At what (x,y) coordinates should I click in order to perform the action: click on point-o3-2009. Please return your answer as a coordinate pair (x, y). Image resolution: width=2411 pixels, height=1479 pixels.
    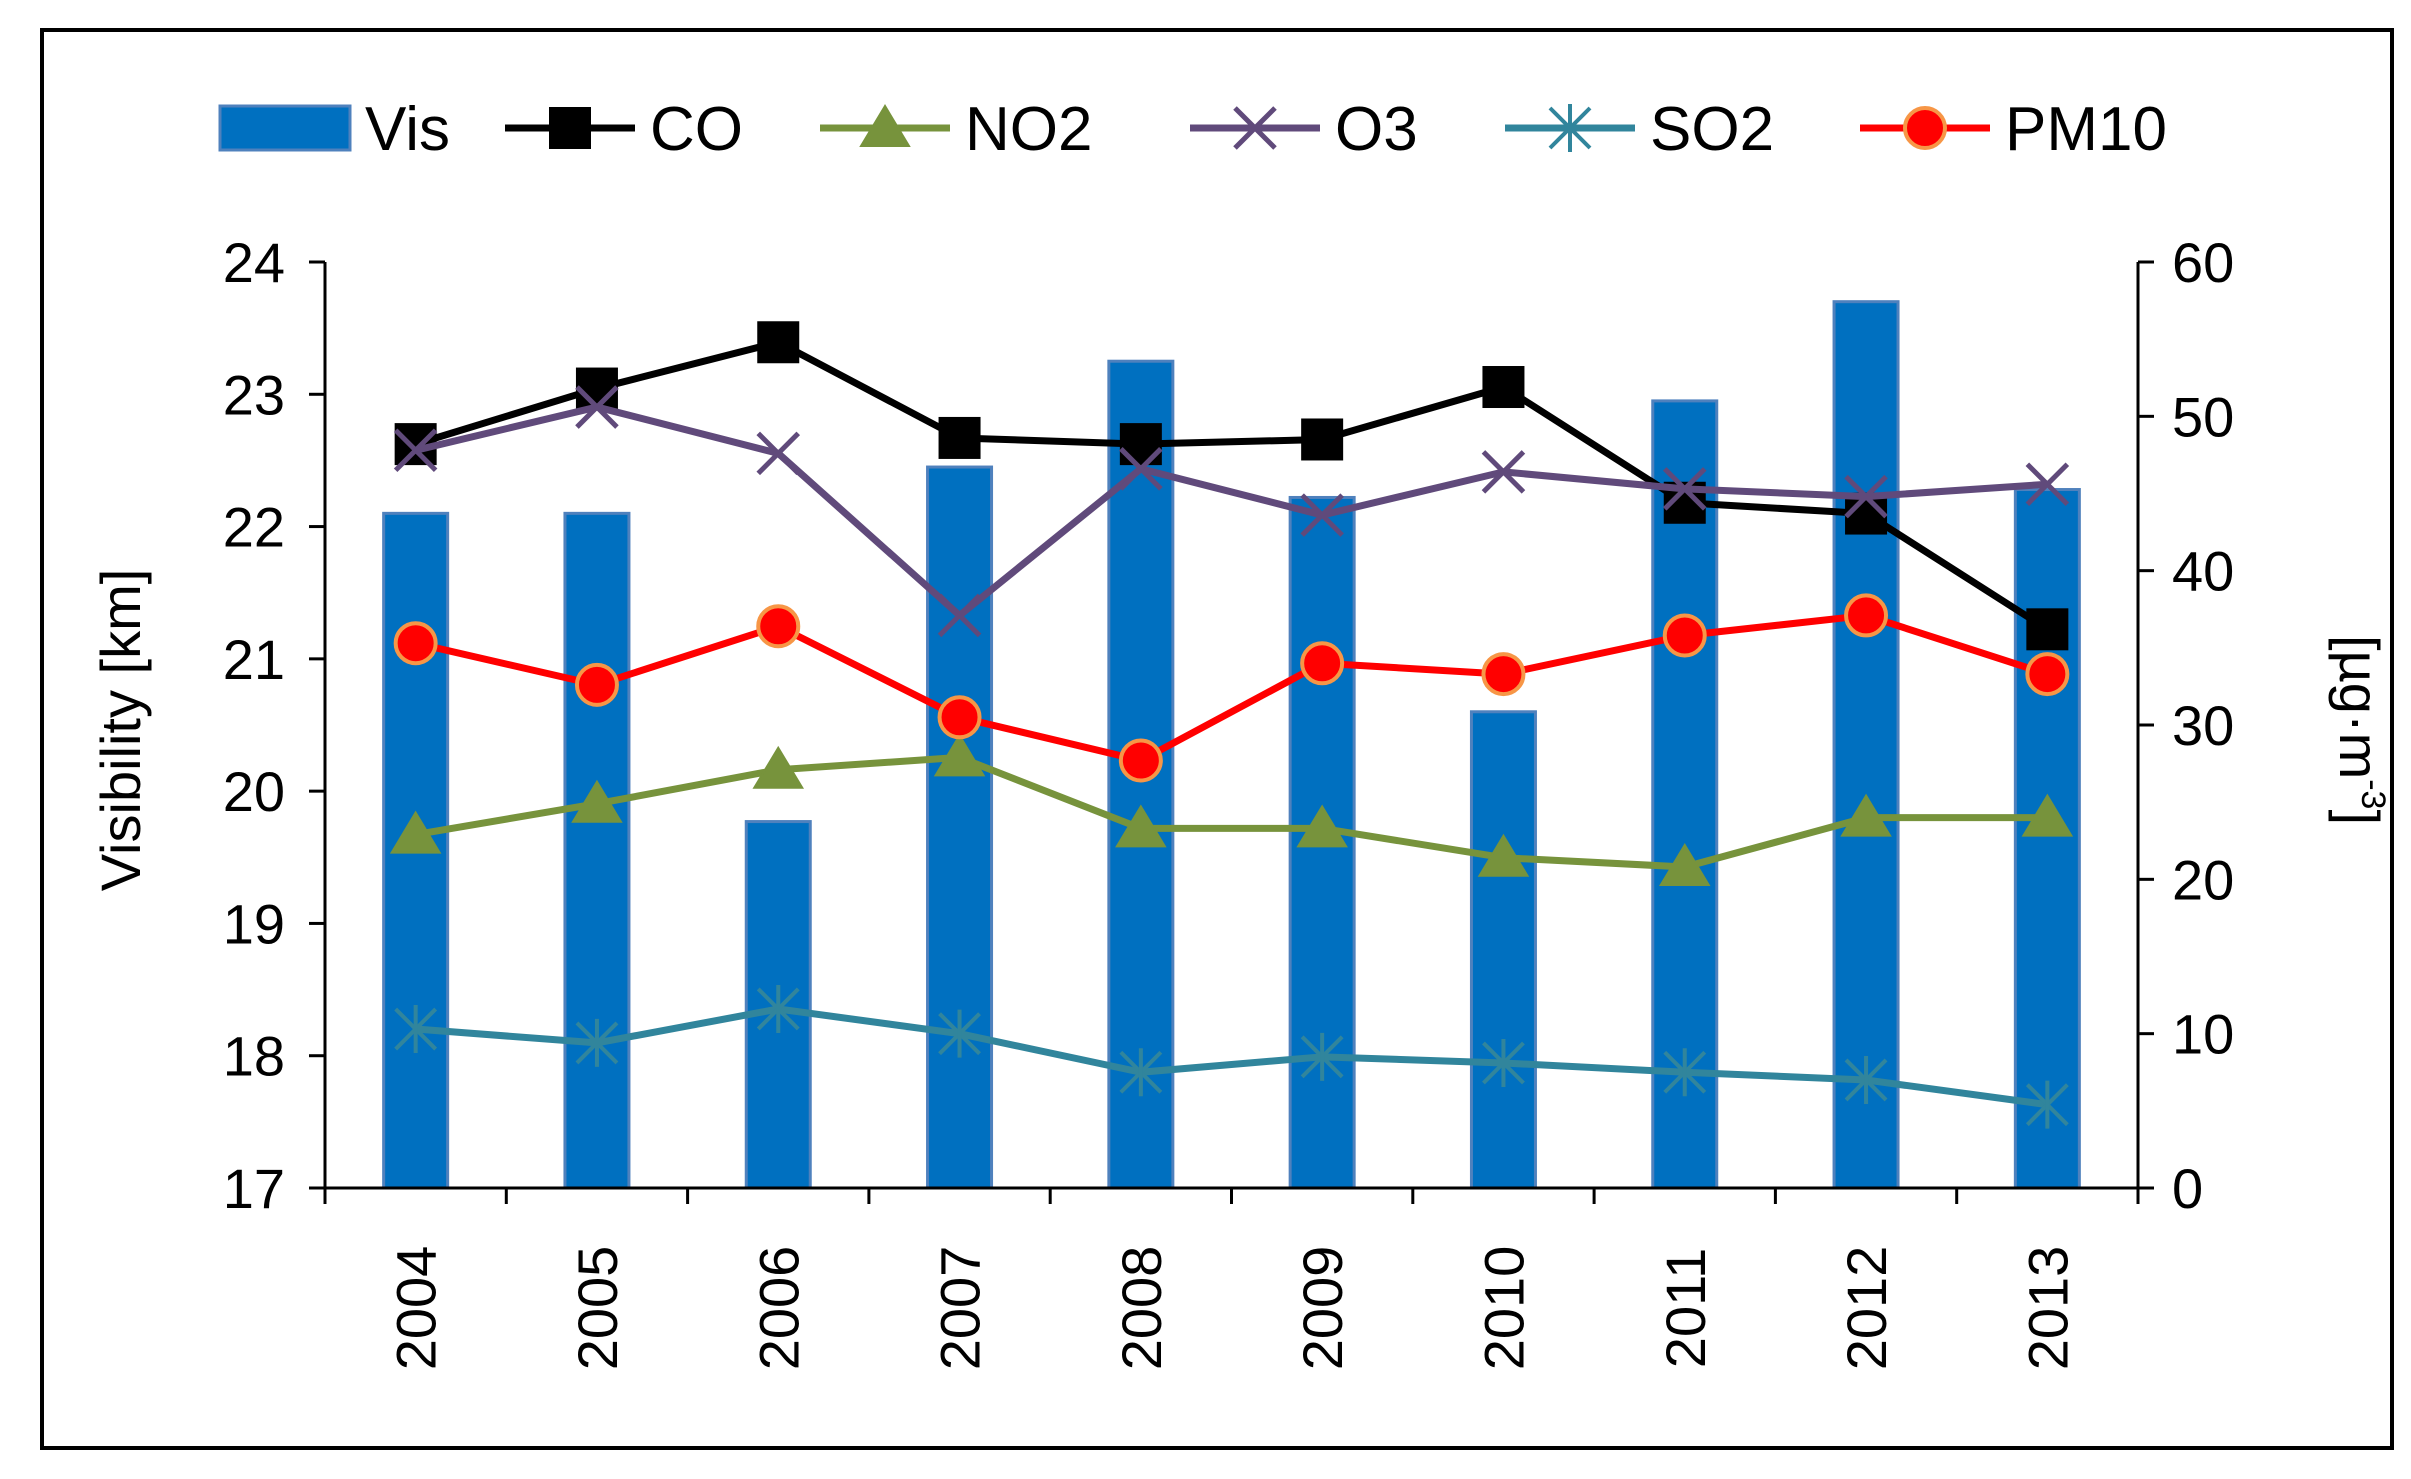
    Looking at the image, I should click on (1322, 515).